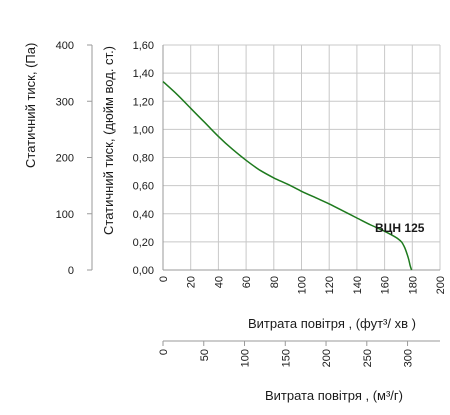 Image resolution: width=450 pixels, height=415 pixels. Describe the element at coordinates (192, 282) in the screenshot. I see `x-cfm-tick-label: 20` at that location.